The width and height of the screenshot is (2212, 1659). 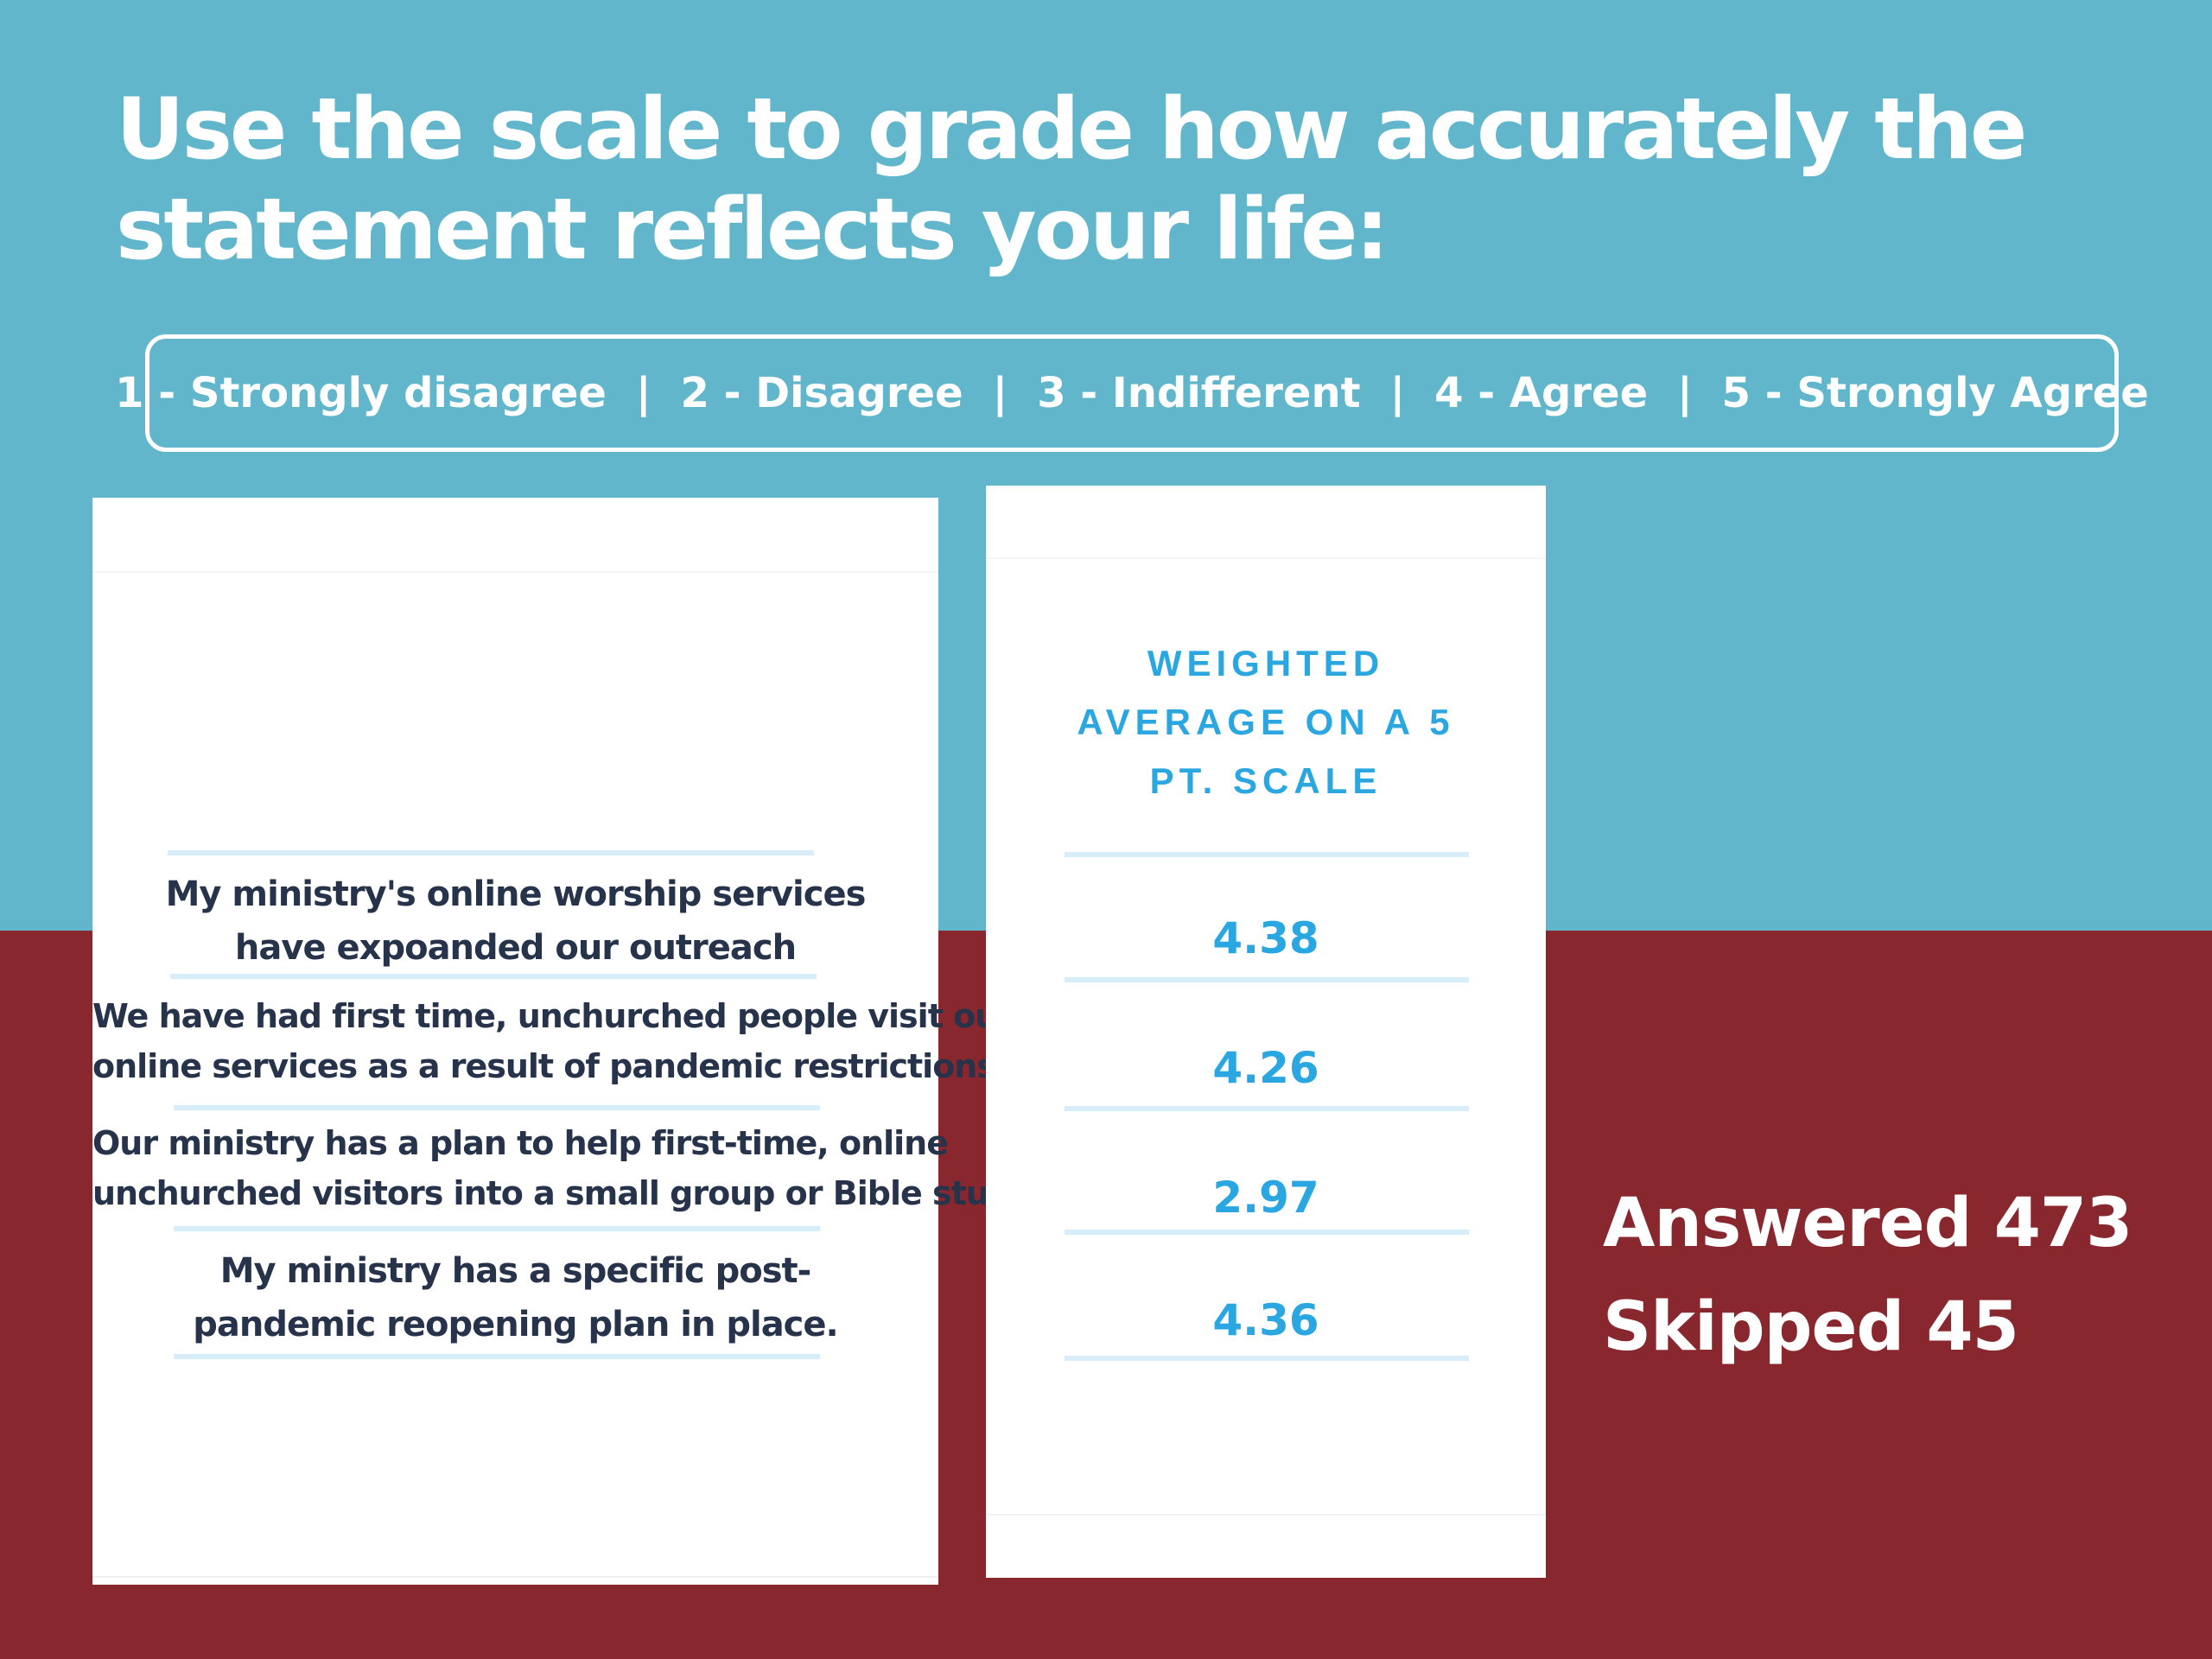 What do you see at coordinates (1811, 1327) in the screenshot?
I see `skipped-count: Skipped 45` at bounding box center [1811, 1327].